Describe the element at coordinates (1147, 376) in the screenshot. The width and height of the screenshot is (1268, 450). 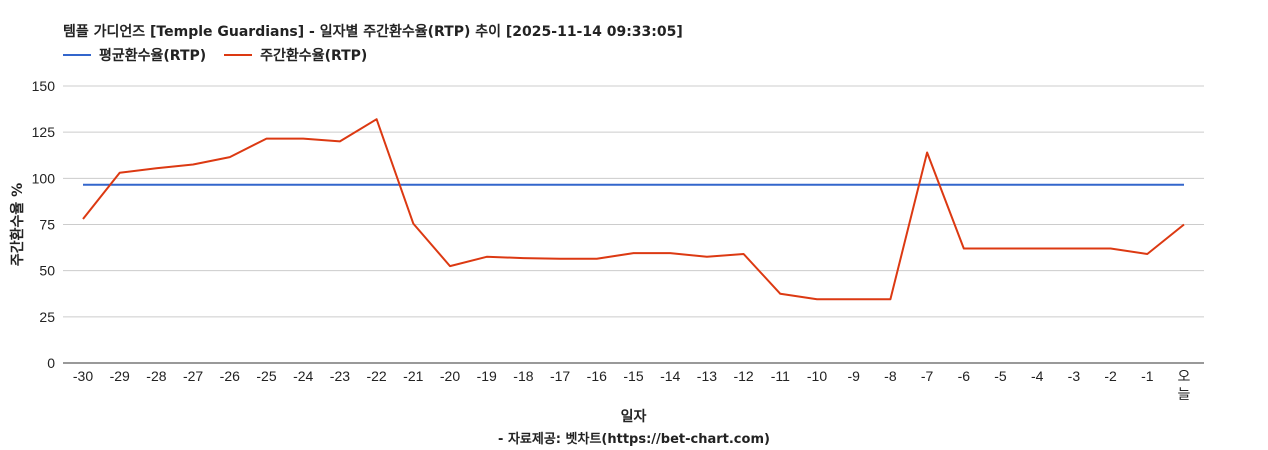
I see `x-tick-label: -1` at that location.